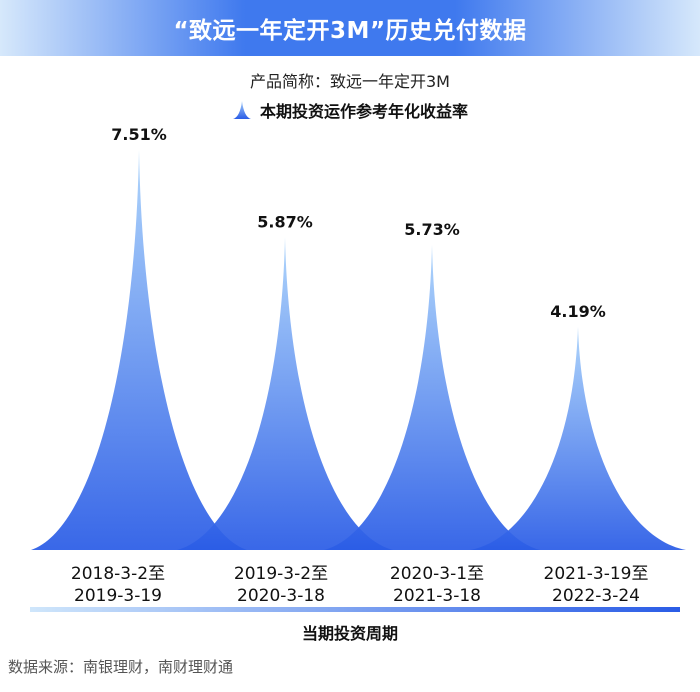 This screenshot has height=692, width=700. Describe the element at coordinates (285, 221) in the screenshot. I see `data-label-2: 5.87%` at that location.